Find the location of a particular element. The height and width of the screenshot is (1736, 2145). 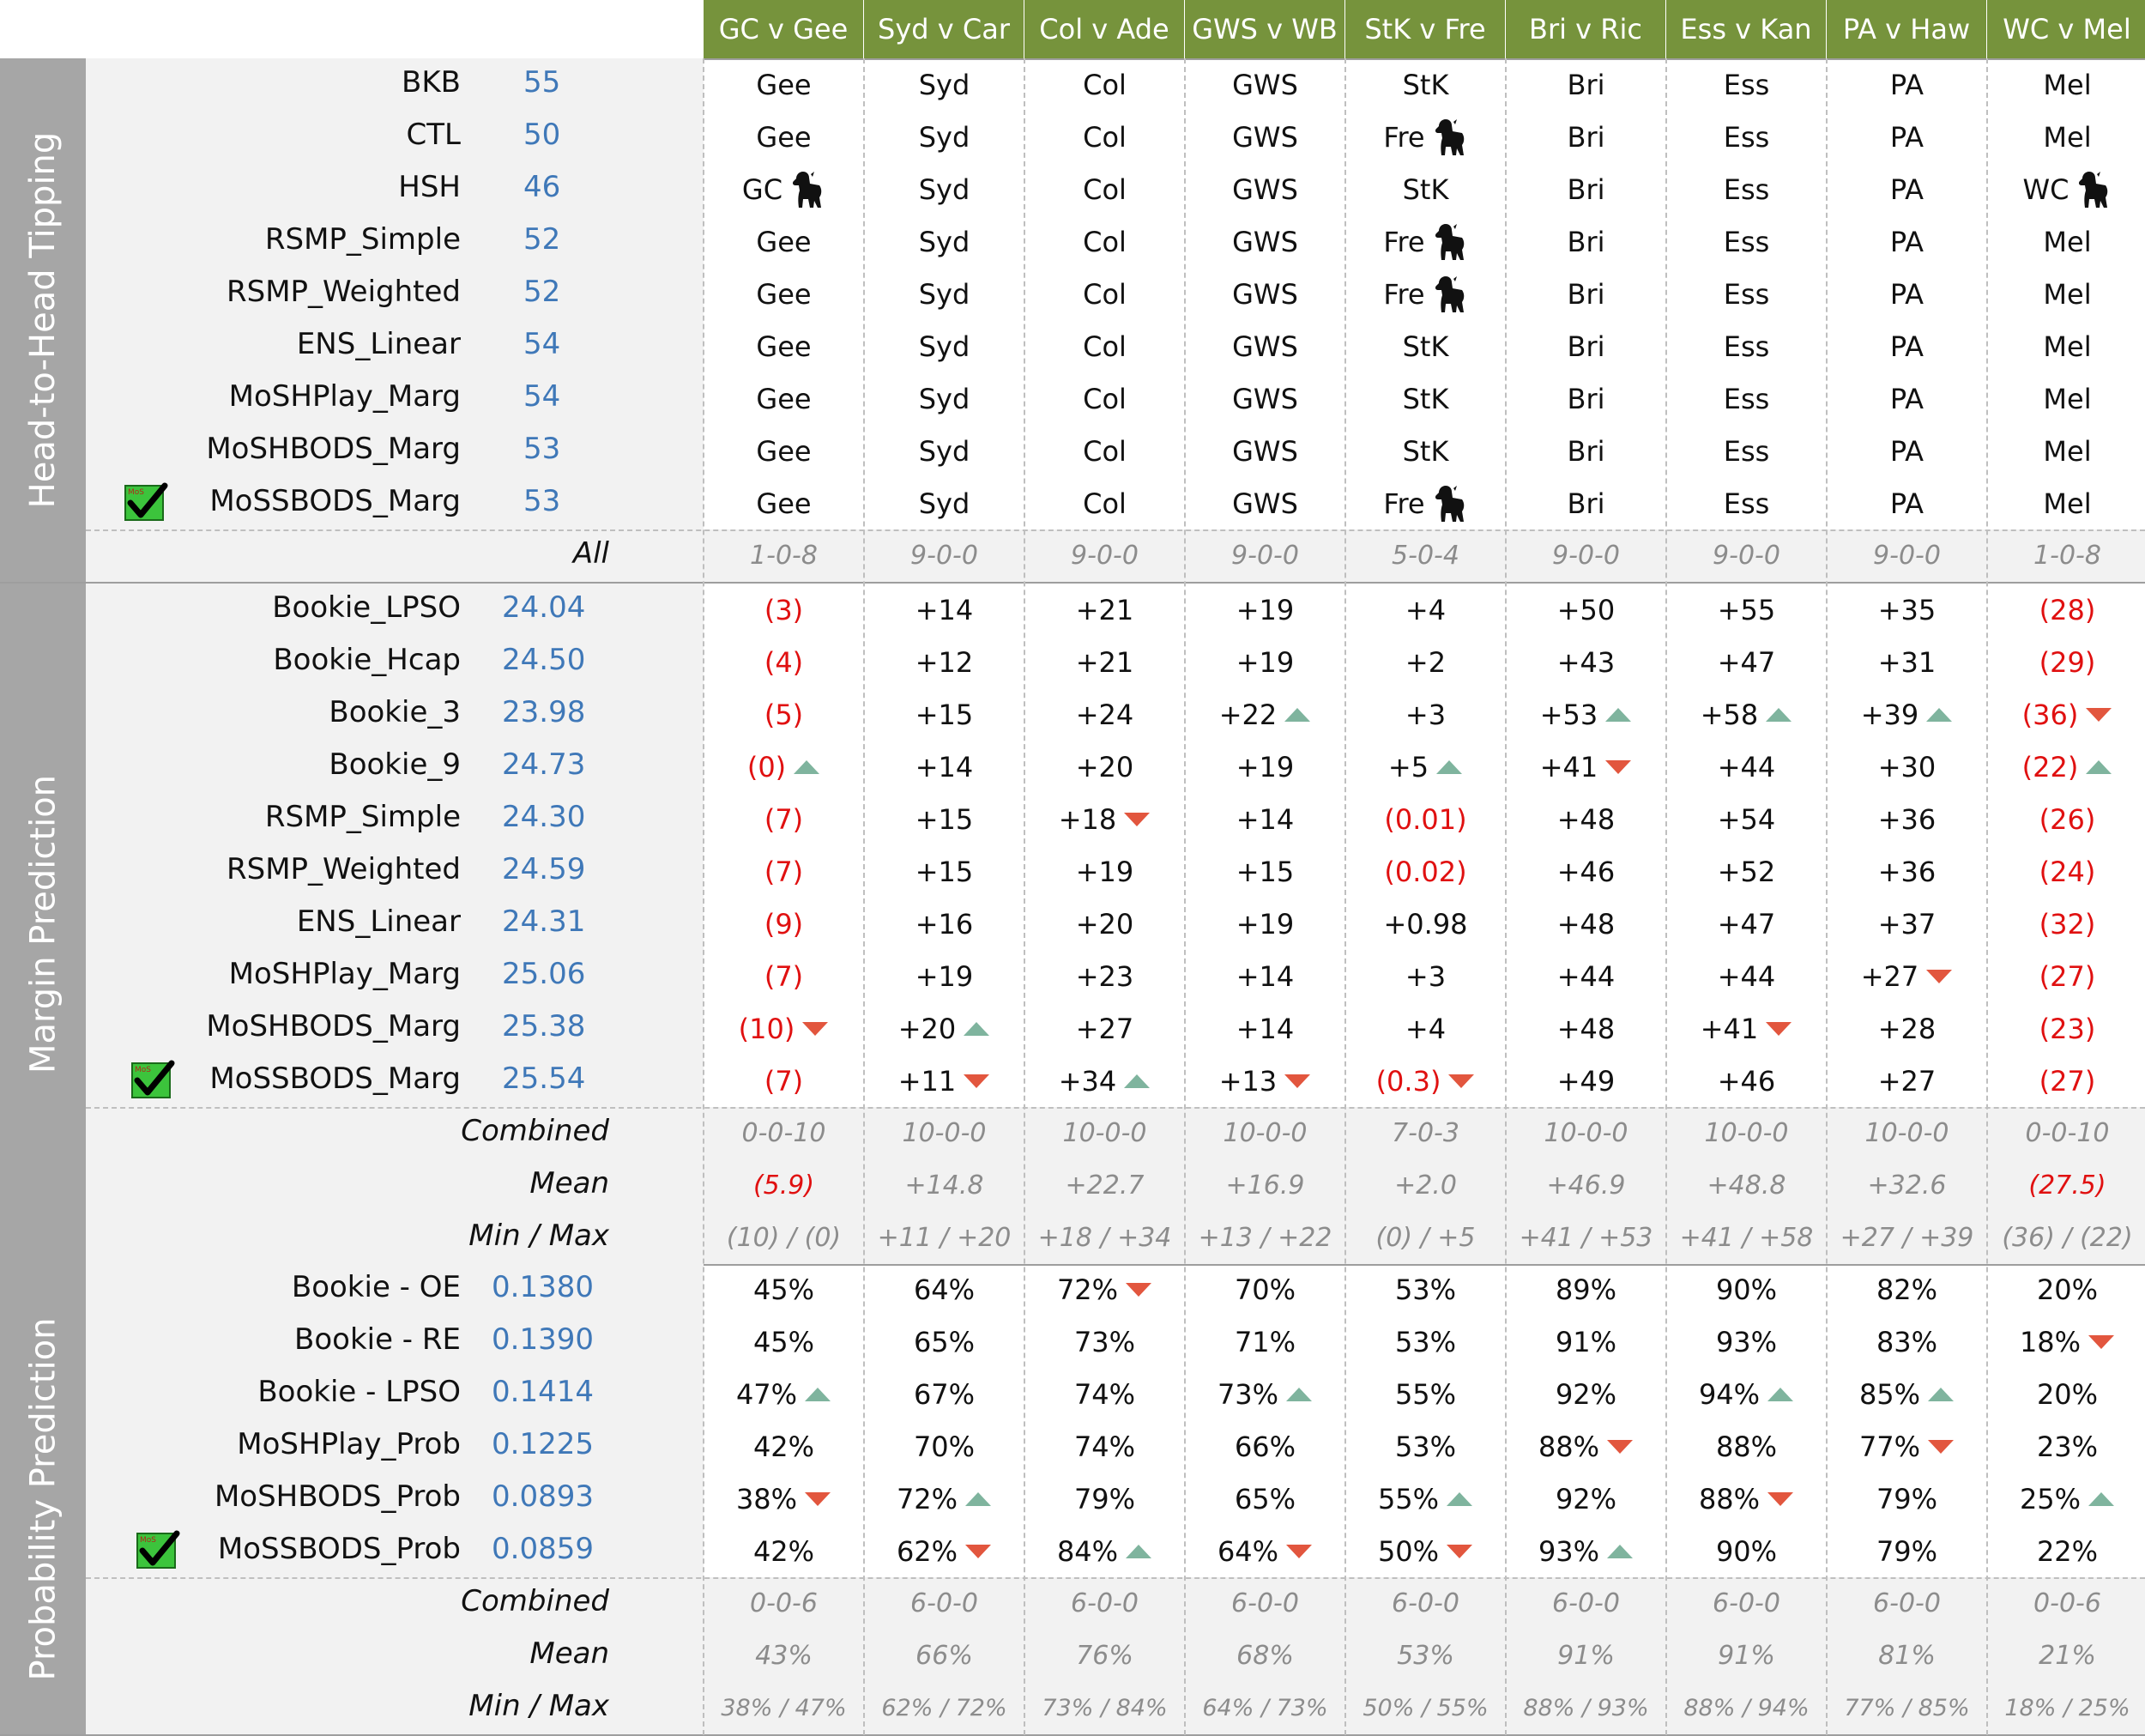

table-cell: 72% is located at coordinates (944, 1499).